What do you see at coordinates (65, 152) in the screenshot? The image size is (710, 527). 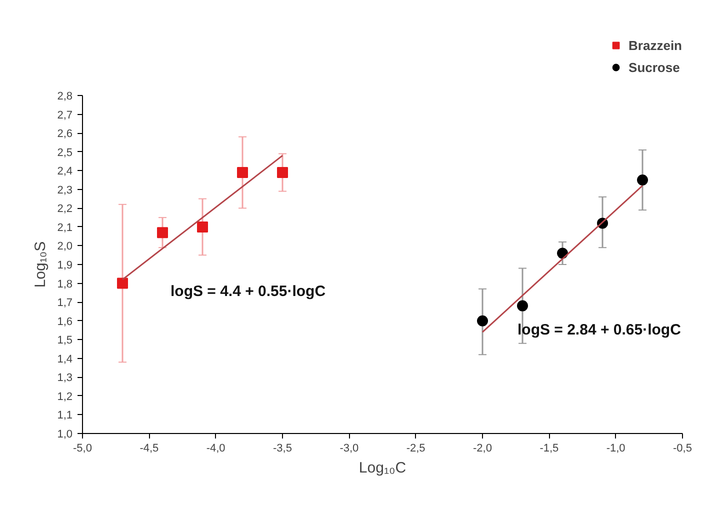 I see `y-tick-label: 2,5` at bounding box center [65, 152].